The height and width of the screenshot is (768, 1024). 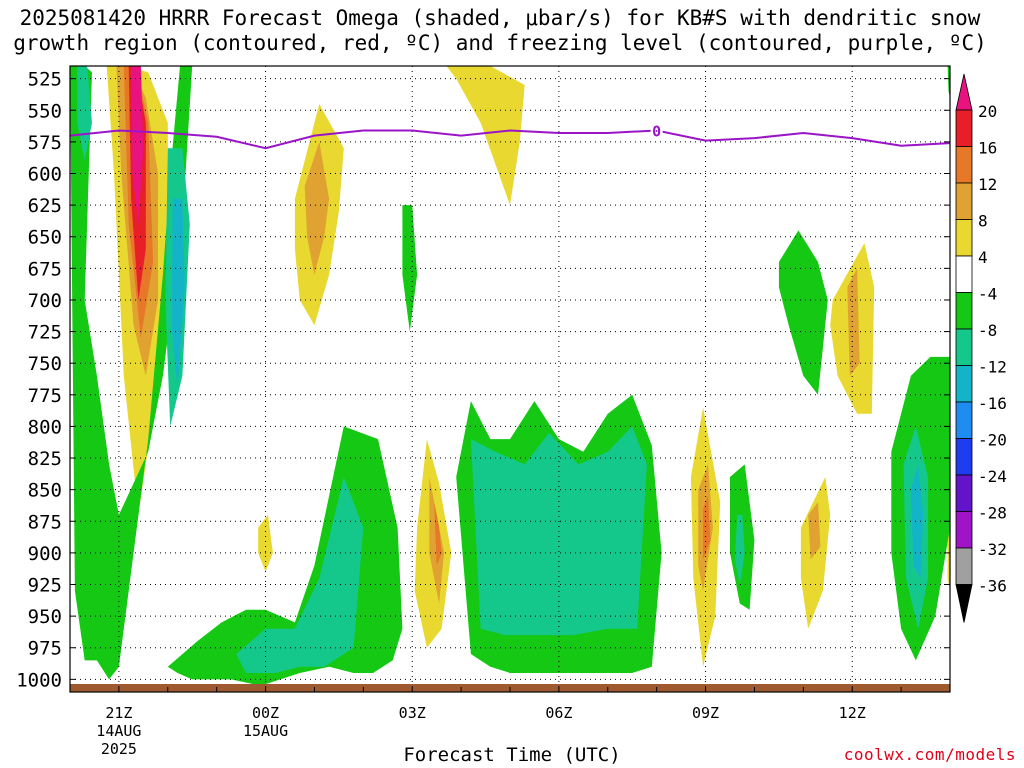 I want to click on xtick-label-4-1: 15AUG, so click(x=265, y=731).